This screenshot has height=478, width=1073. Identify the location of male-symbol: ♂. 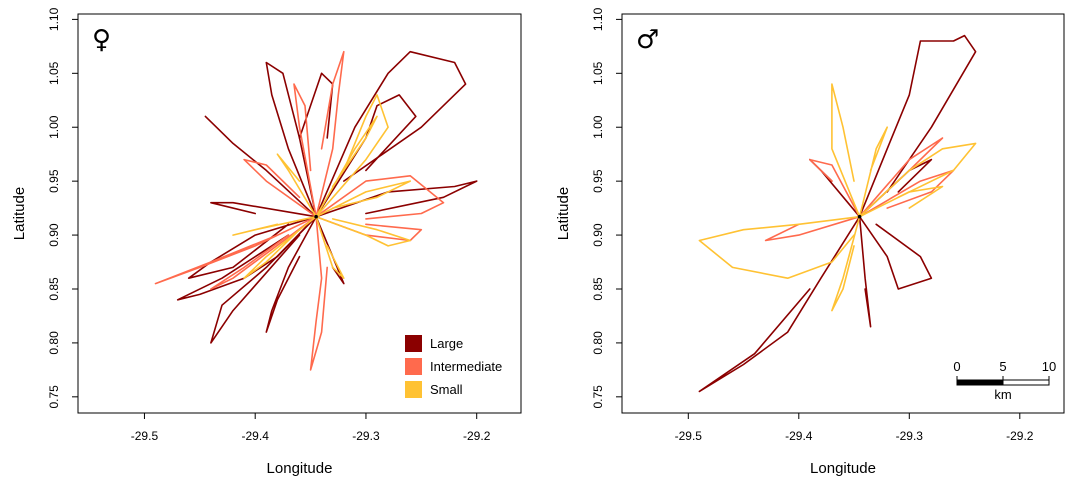
(647, 40).